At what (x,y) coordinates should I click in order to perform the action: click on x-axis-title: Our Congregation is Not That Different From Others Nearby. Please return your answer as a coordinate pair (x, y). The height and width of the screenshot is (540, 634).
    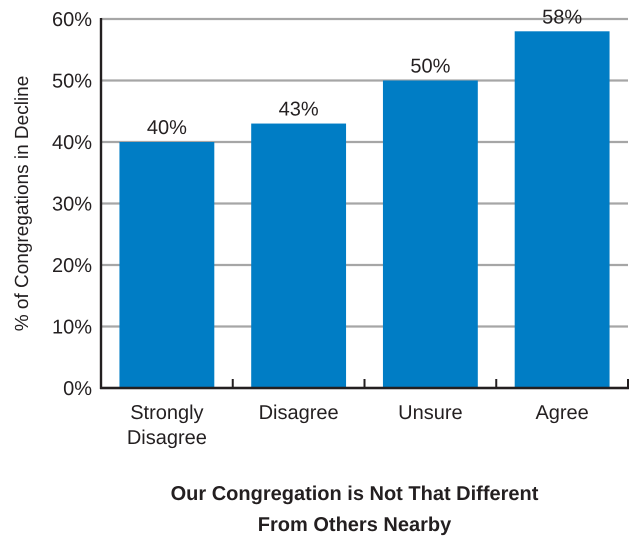
    Looking at the image, I should click on (354, 509).